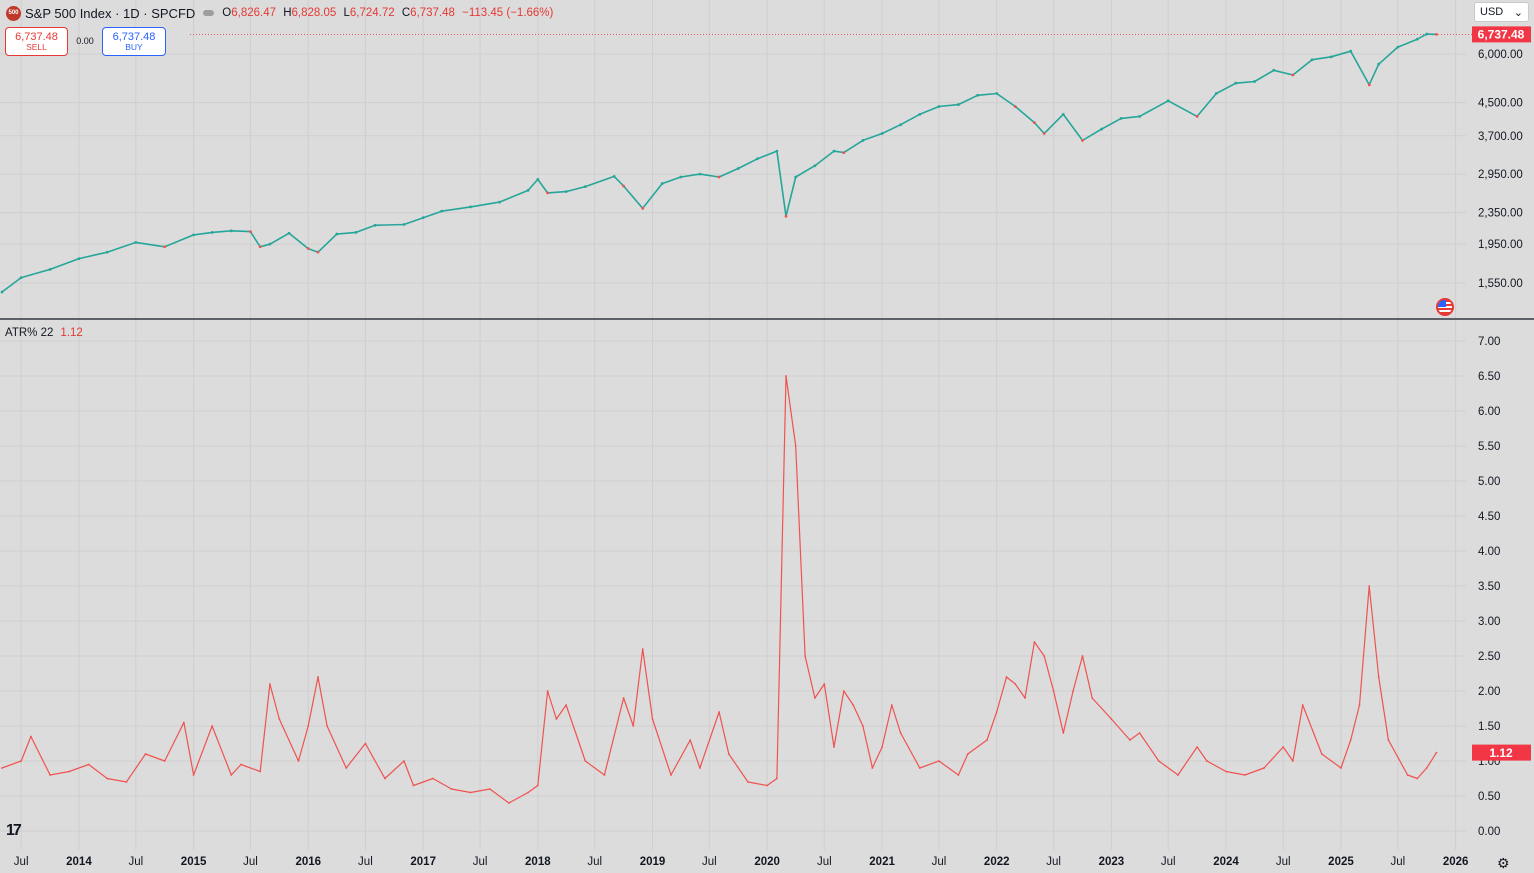 Image resolution: width=1534 pixels, height=873 pixels. Describe the element at coordinates (227, 13) in the screenshot. I see `open-label: O` at that location.